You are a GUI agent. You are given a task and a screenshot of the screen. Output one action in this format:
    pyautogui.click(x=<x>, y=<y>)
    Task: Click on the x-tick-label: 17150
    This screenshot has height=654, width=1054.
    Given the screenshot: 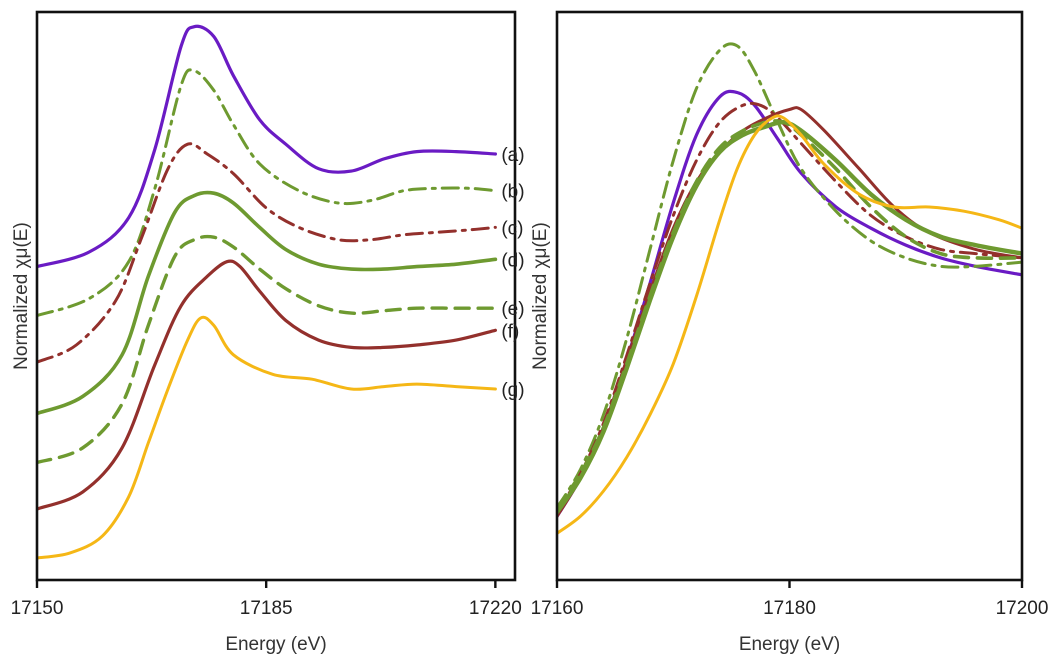 What is the action you would take?
    pyautogui.click(x=37, y=608)
    